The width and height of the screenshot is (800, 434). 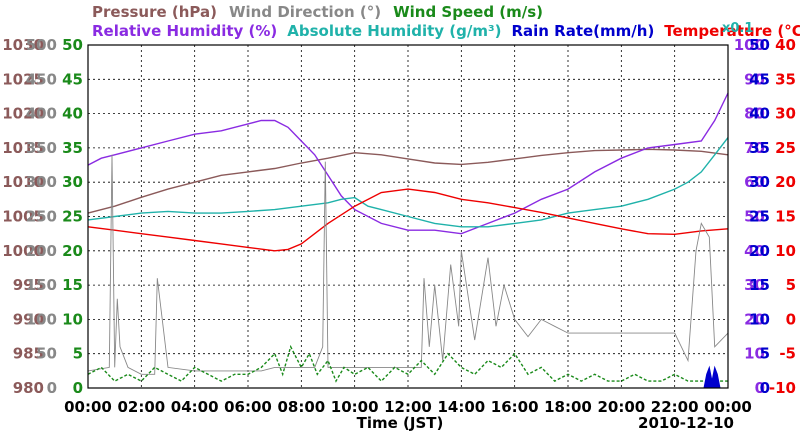 I want to click on y-tick-wind-speed-m-s: 40, so click(x=72, y=114).